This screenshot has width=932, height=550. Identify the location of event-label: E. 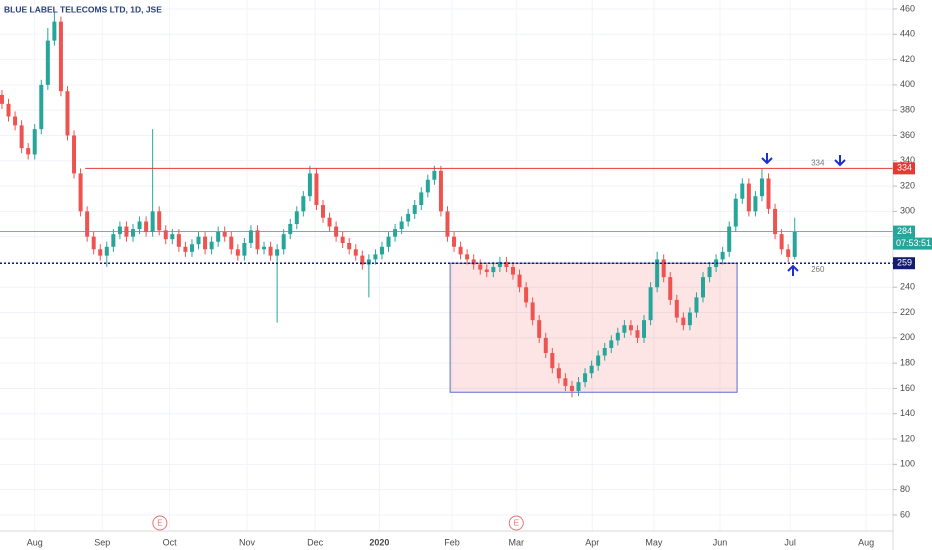
(516, 523).